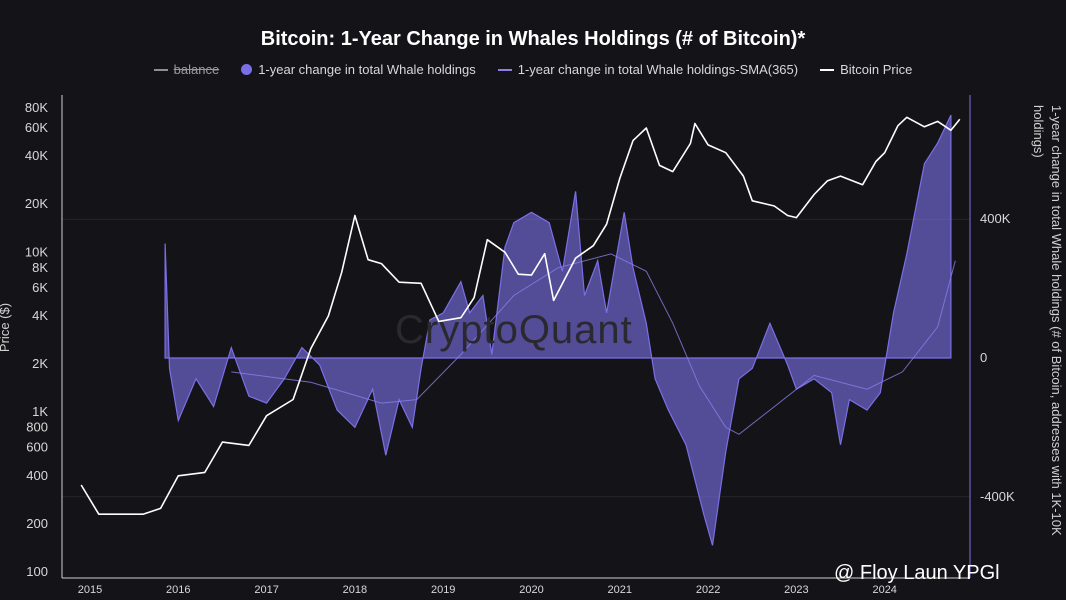 Image resolution: width=1066 pixels, height=600 pixels. What do you see at coordinates (36, 251) in the screenshot?
I see `y-left-tick-label: 10K` at bounding box center [36, 251].